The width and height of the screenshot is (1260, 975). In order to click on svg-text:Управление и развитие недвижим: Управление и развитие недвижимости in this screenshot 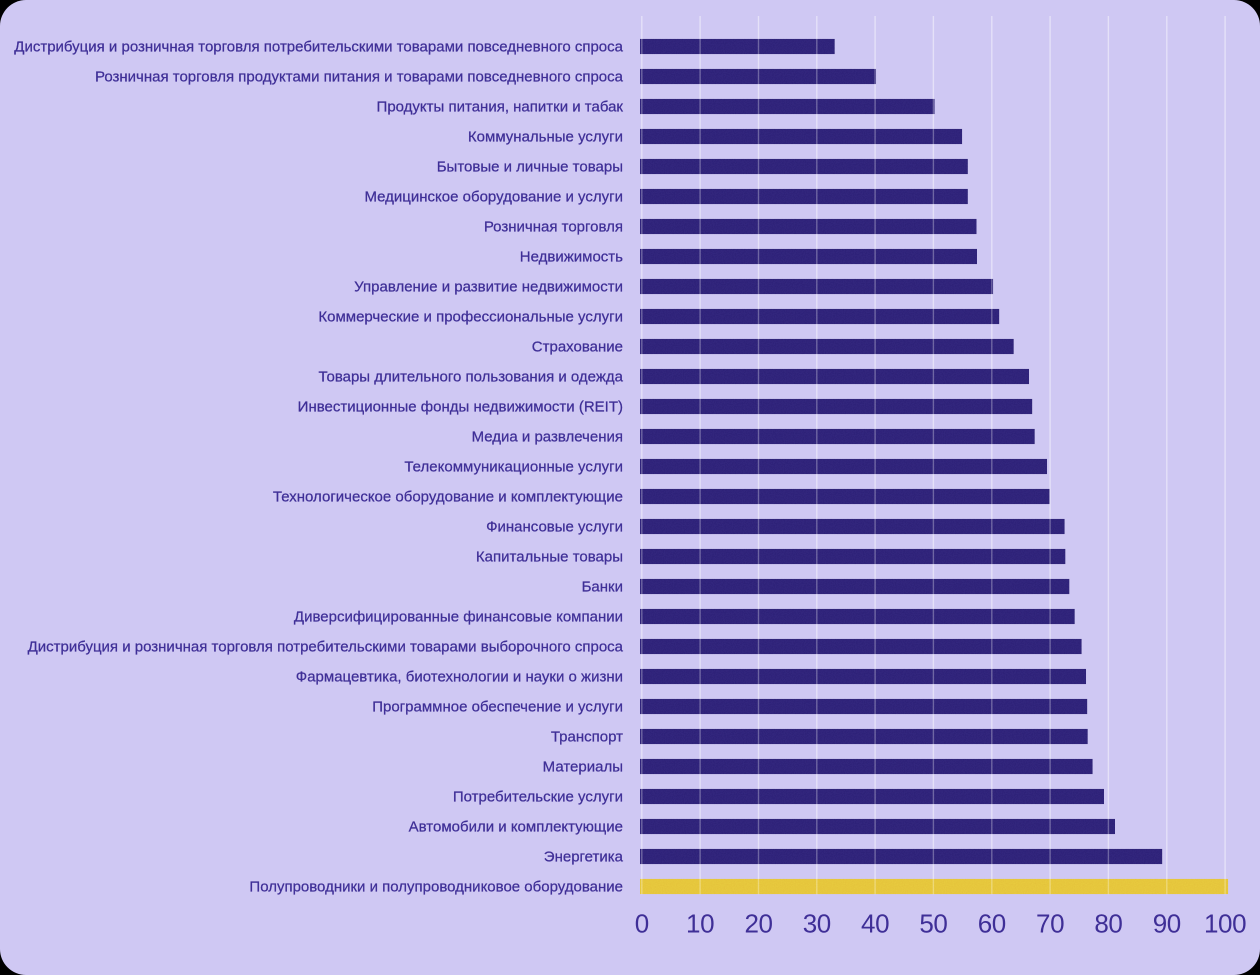, I will do `click(488, 287)`.